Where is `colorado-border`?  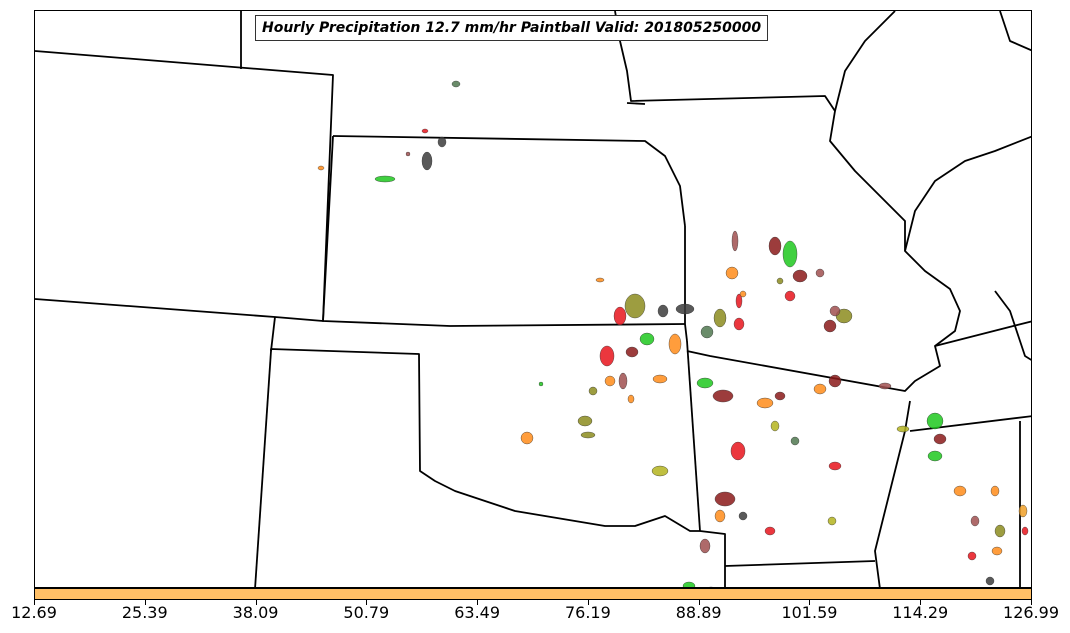 colorado-border is located at coordinates (184, 186).